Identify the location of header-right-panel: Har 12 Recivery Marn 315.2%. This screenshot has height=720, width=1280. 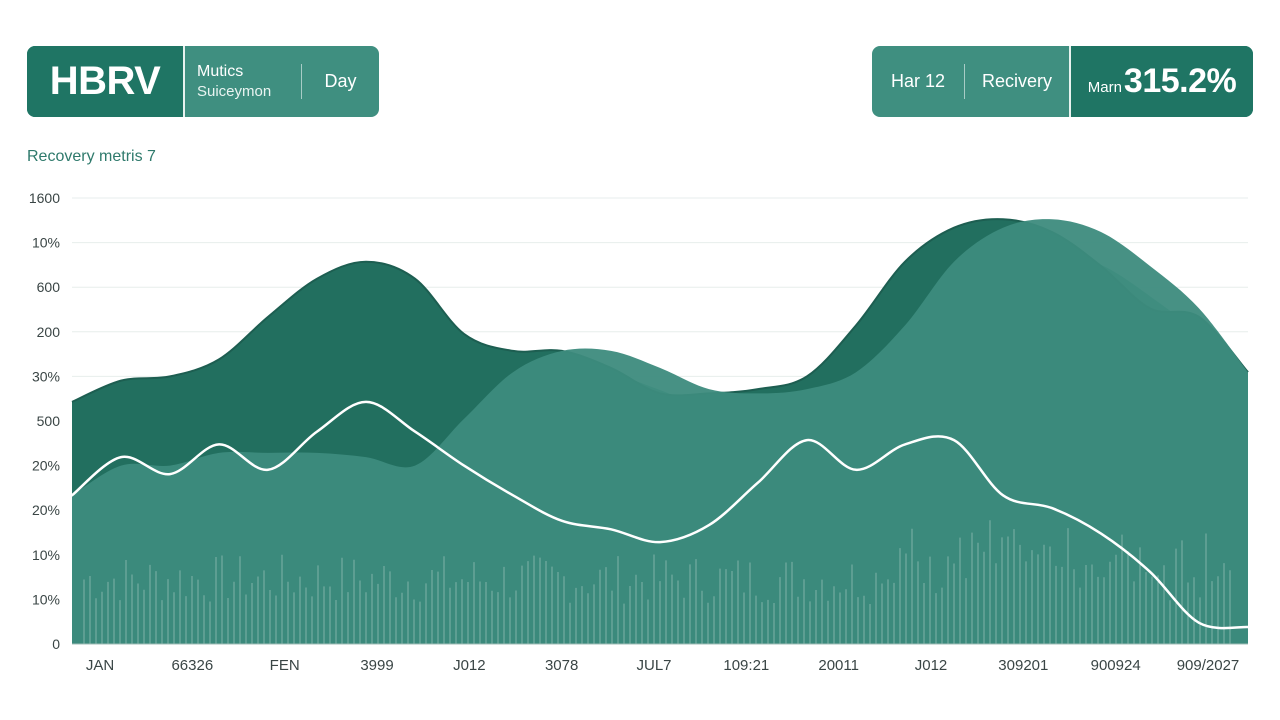
(1062, 81).